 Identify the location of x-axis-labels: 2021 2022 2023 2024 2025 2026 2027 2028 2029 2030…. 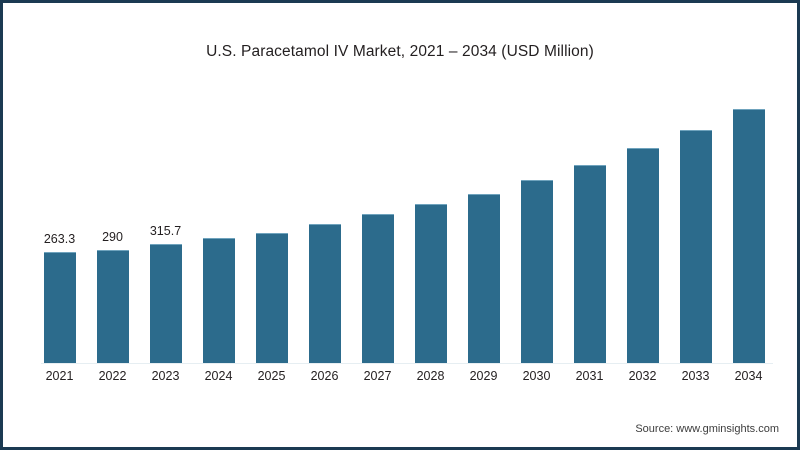
(403, 376).